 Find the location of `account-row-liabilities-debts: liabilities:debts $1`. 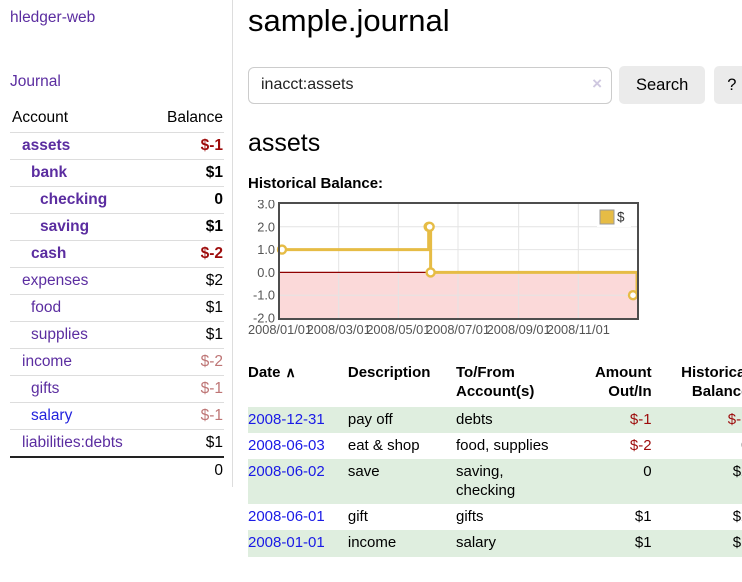

account-row-liabilities-debts: liabilities:debts $1 is located at coordinates (117, 443).